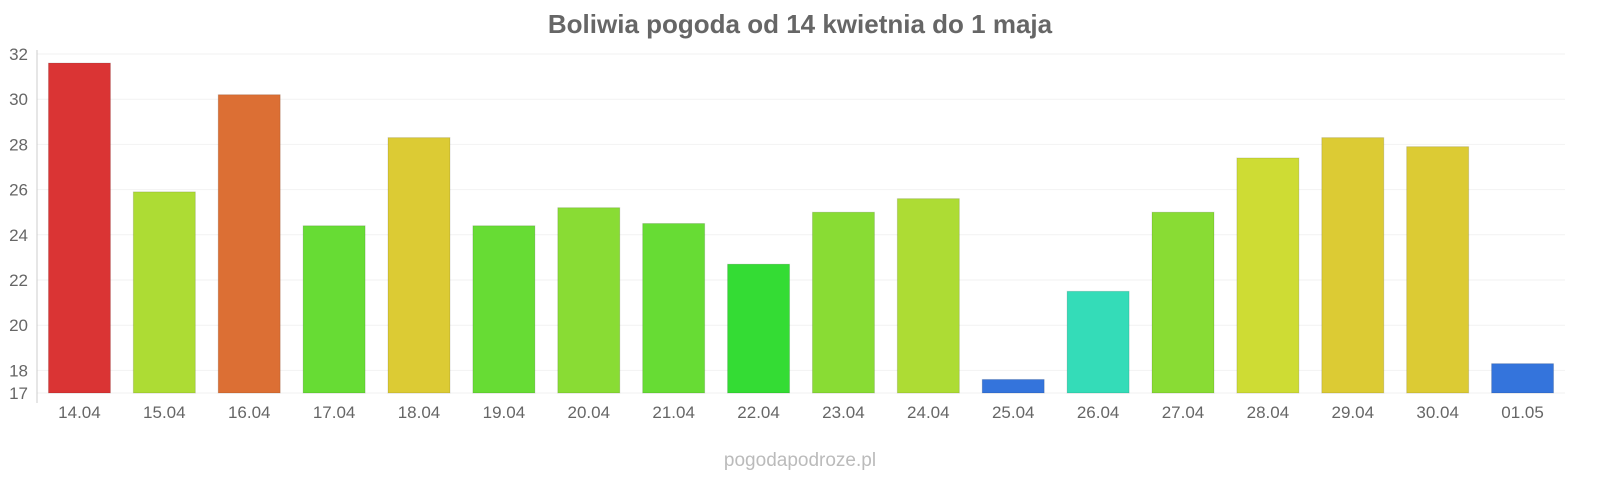  I want to click on y-tick-label: 24, so click(18, 235).